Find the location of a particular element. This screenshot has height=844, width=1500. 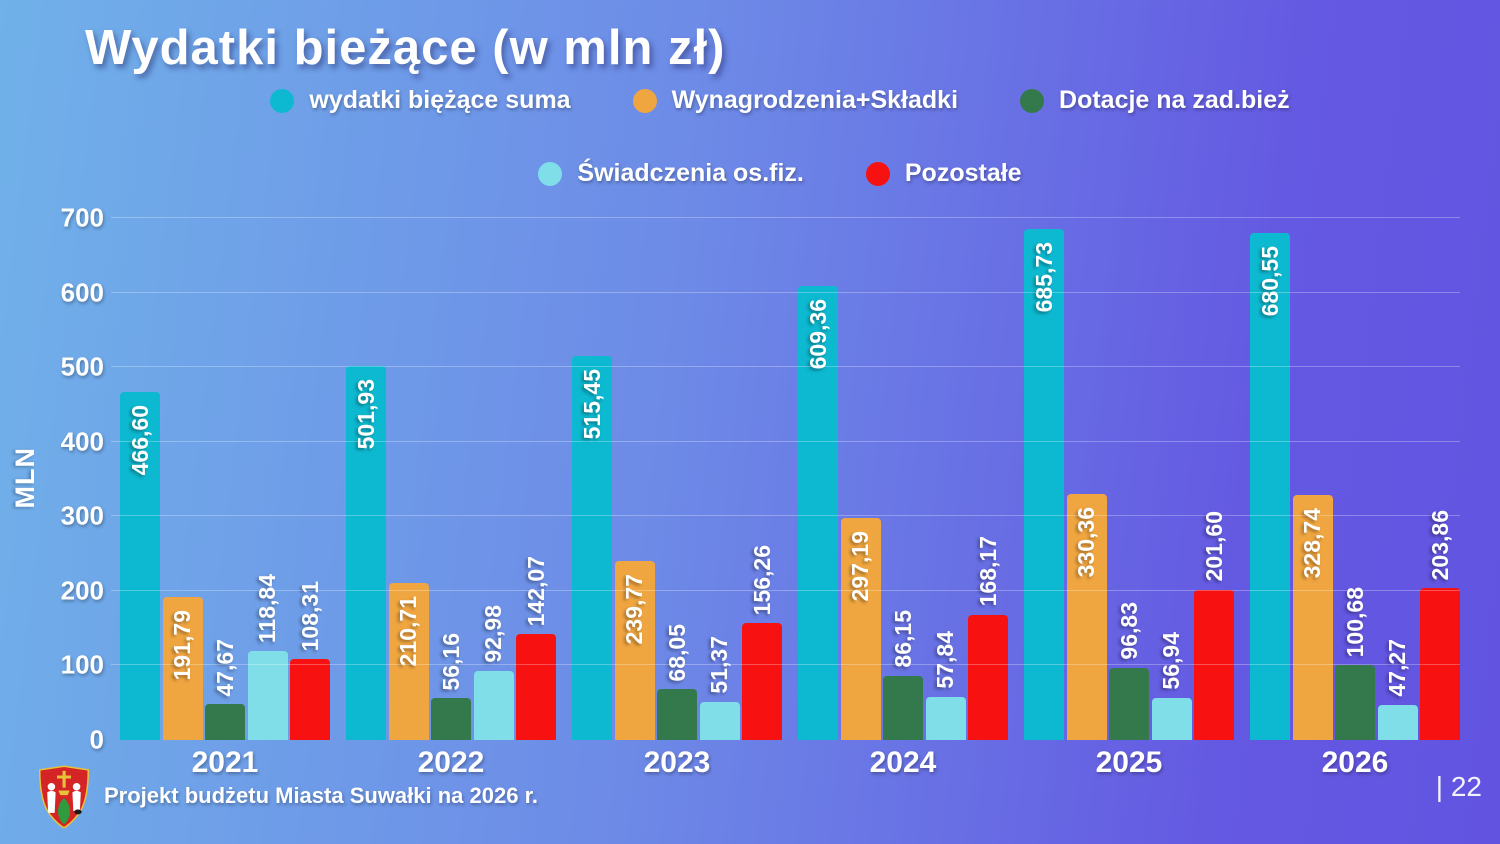

x-axis-label: 2025 is located at coordinates (1129, 762).